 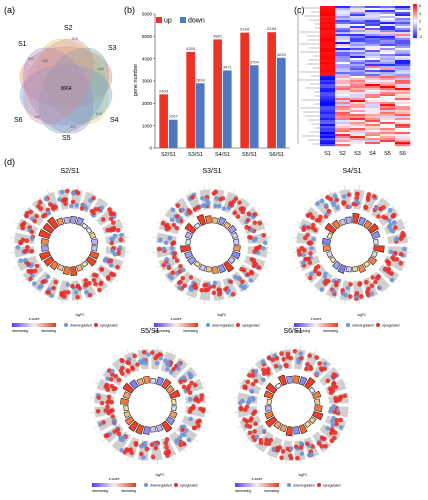 I want to click on bar-value-label: 3704, so click(x=255, y=61).